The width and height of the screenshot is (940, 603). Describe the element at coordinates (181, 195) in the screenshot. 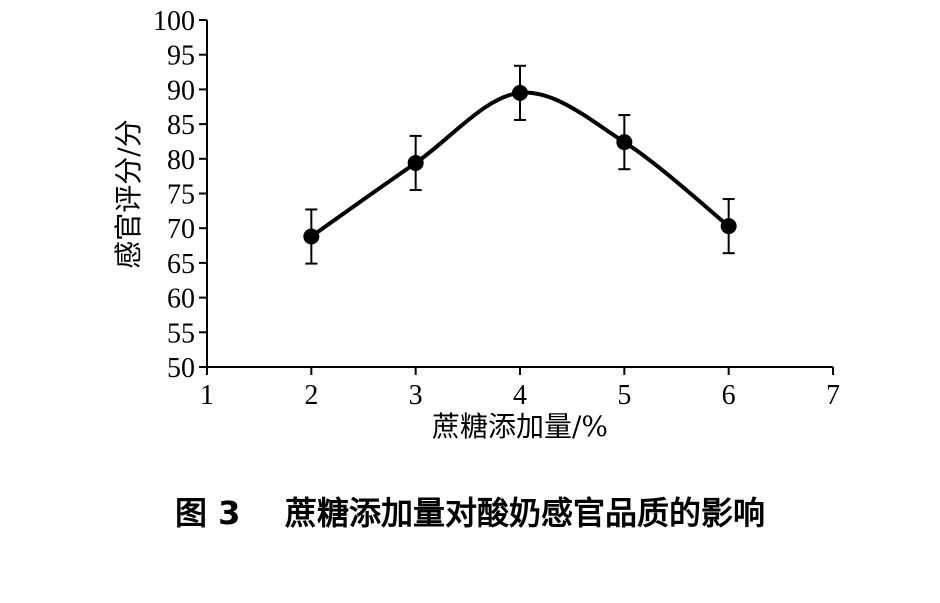

I see `y-tick-label: 75` at that location.